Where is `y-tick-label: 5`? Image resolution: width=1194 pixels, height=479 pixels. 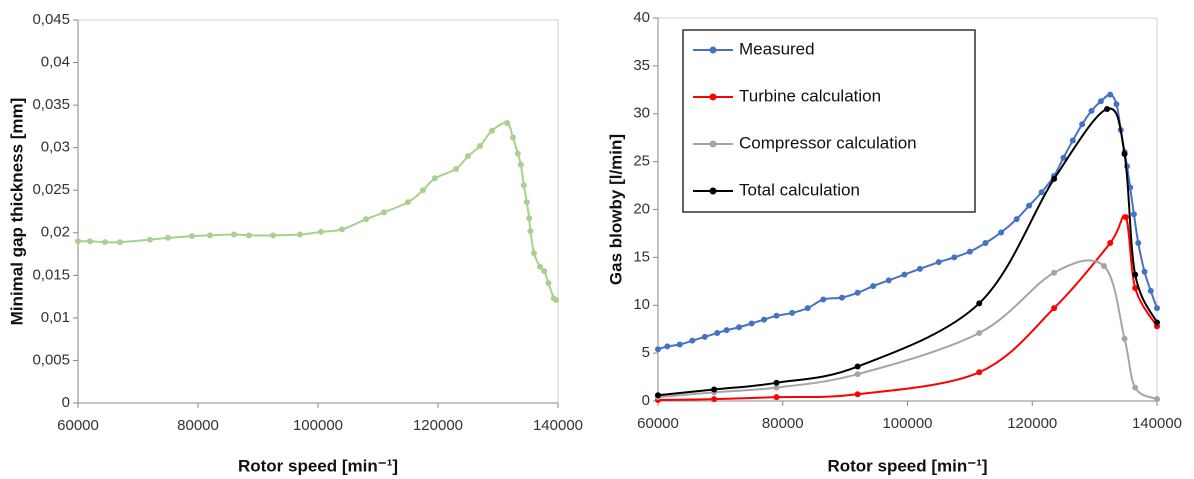 y-tick-label: 5 is located at coordinates (646, 352).